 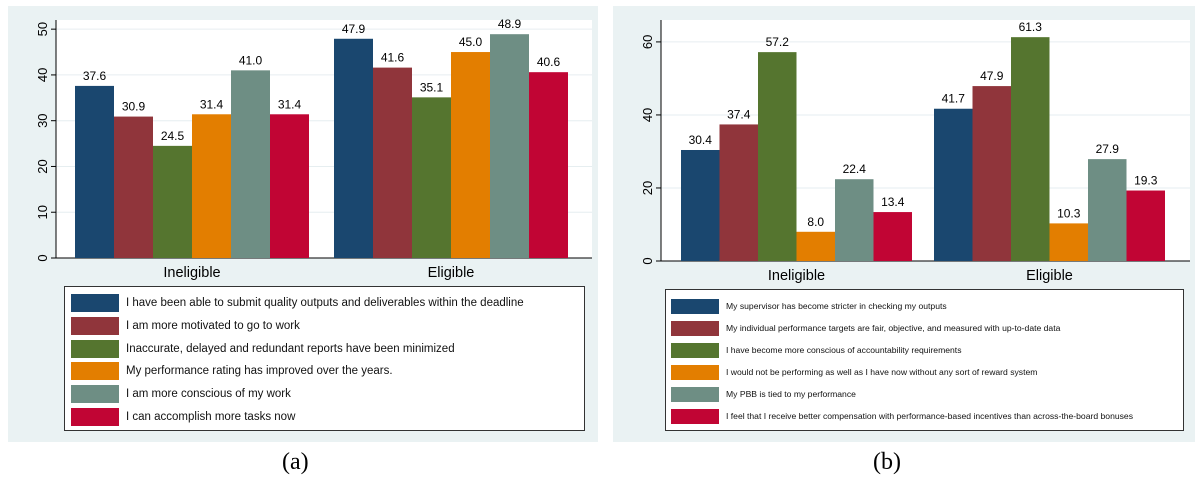 I want to click on bar-value-label: 37.4, so click(x=739, y=114).